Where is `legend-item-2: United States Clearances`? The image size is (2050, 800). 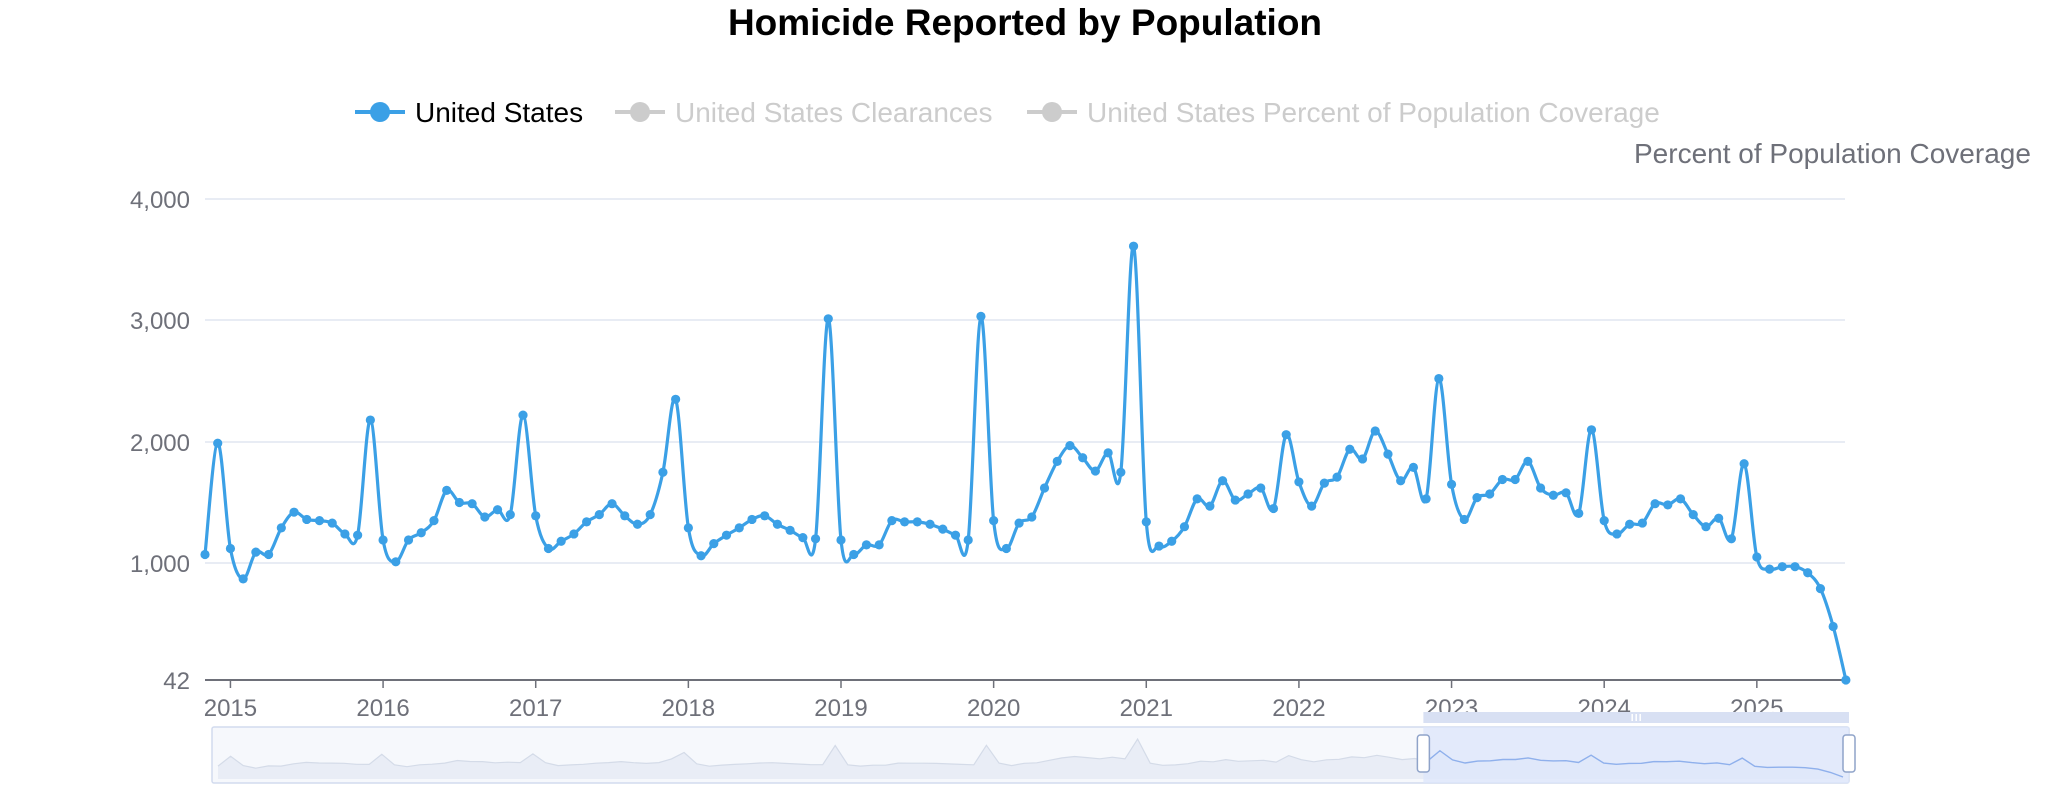
legend-item-2: United States Clearances is located at coordinates (804, 112).